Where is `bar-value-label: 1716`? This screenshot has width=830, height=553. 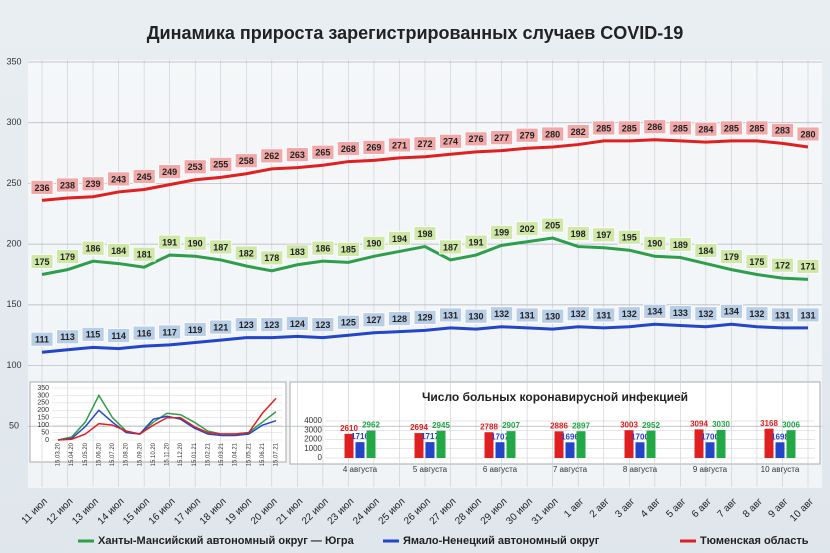
bar-value-label: 1716 is located at coordinates (360, 436).